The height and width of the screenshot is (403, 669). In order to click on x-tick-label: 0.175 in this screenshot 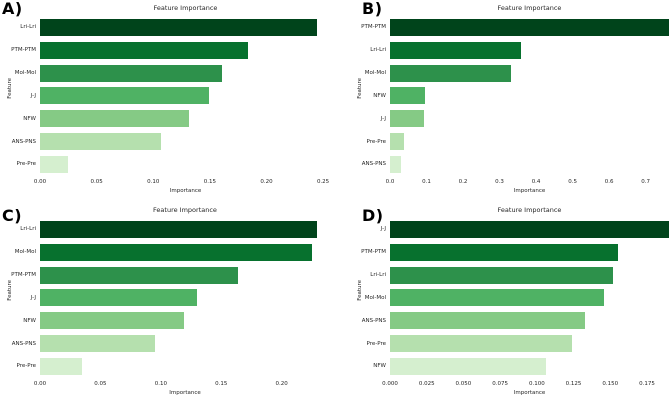, I will do `click(647, 384)`.